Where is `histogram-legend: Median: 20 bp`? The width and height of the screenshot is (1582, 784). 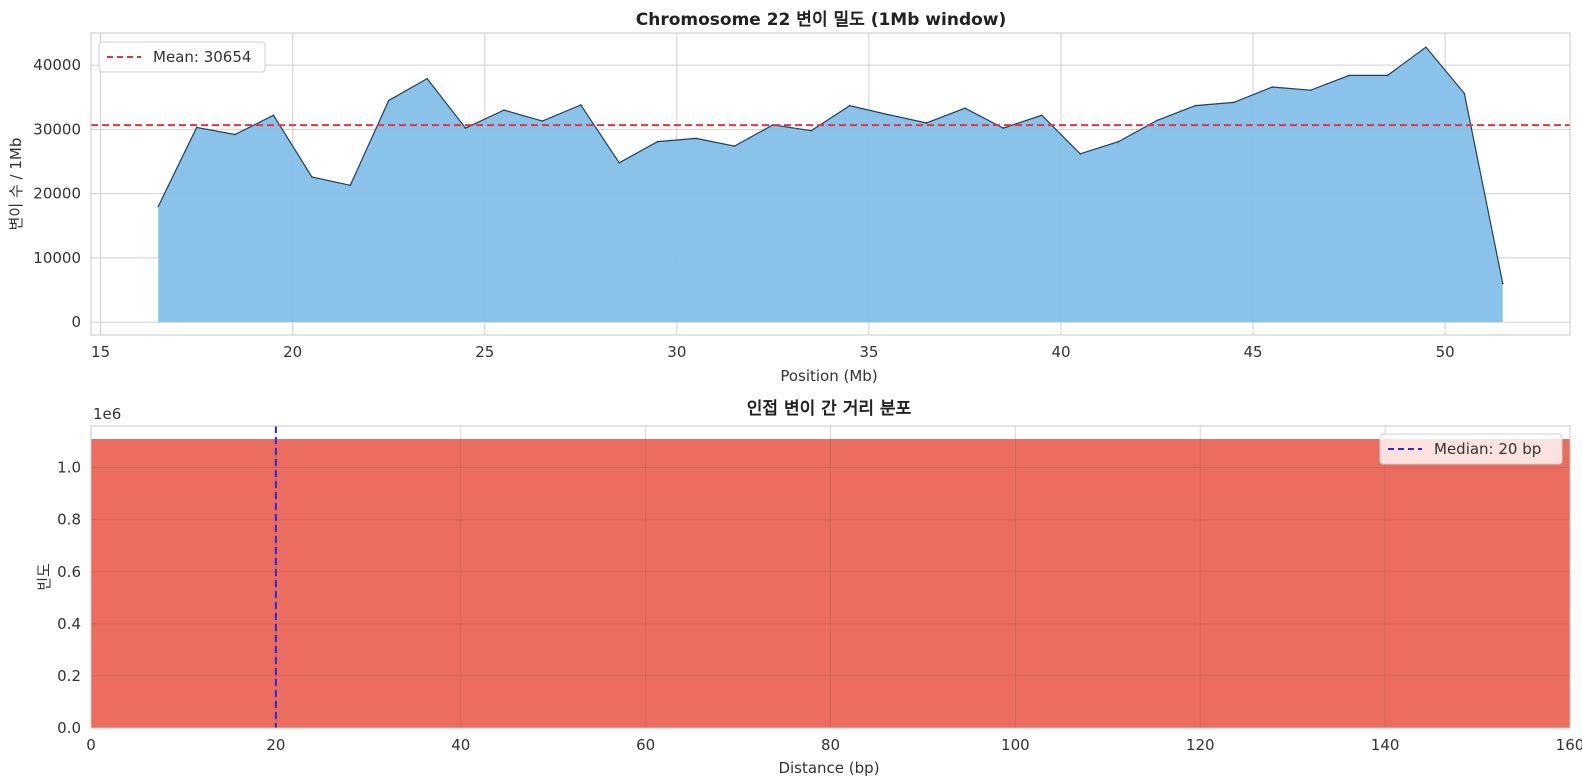
histogram-legend: Median: 20 bp is located at coordinates (1471, 449).